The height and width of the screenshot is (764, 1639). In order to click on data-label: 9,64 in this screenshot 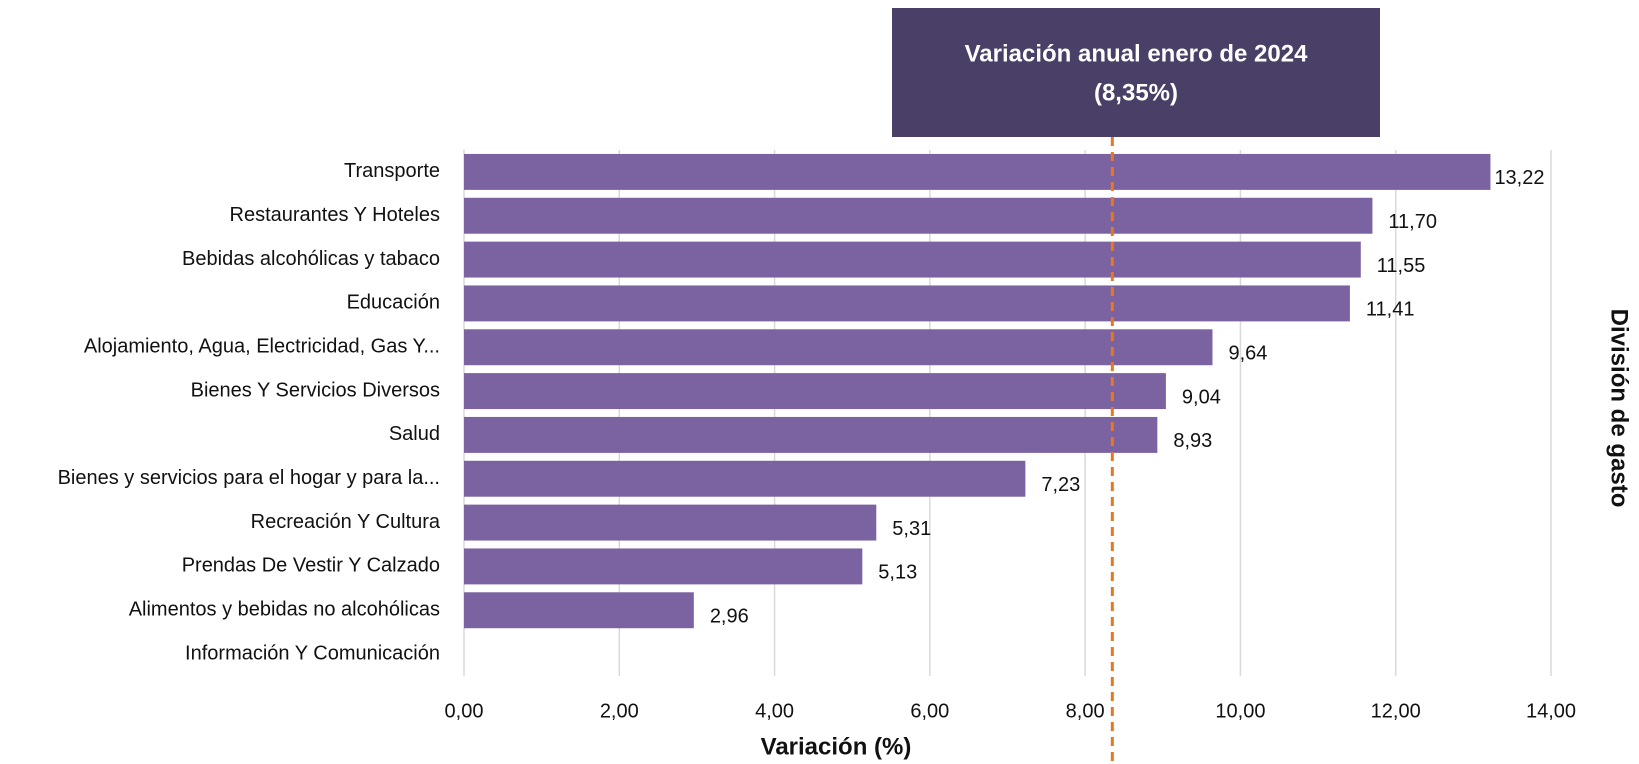, I will do `click(1247, 354)`.